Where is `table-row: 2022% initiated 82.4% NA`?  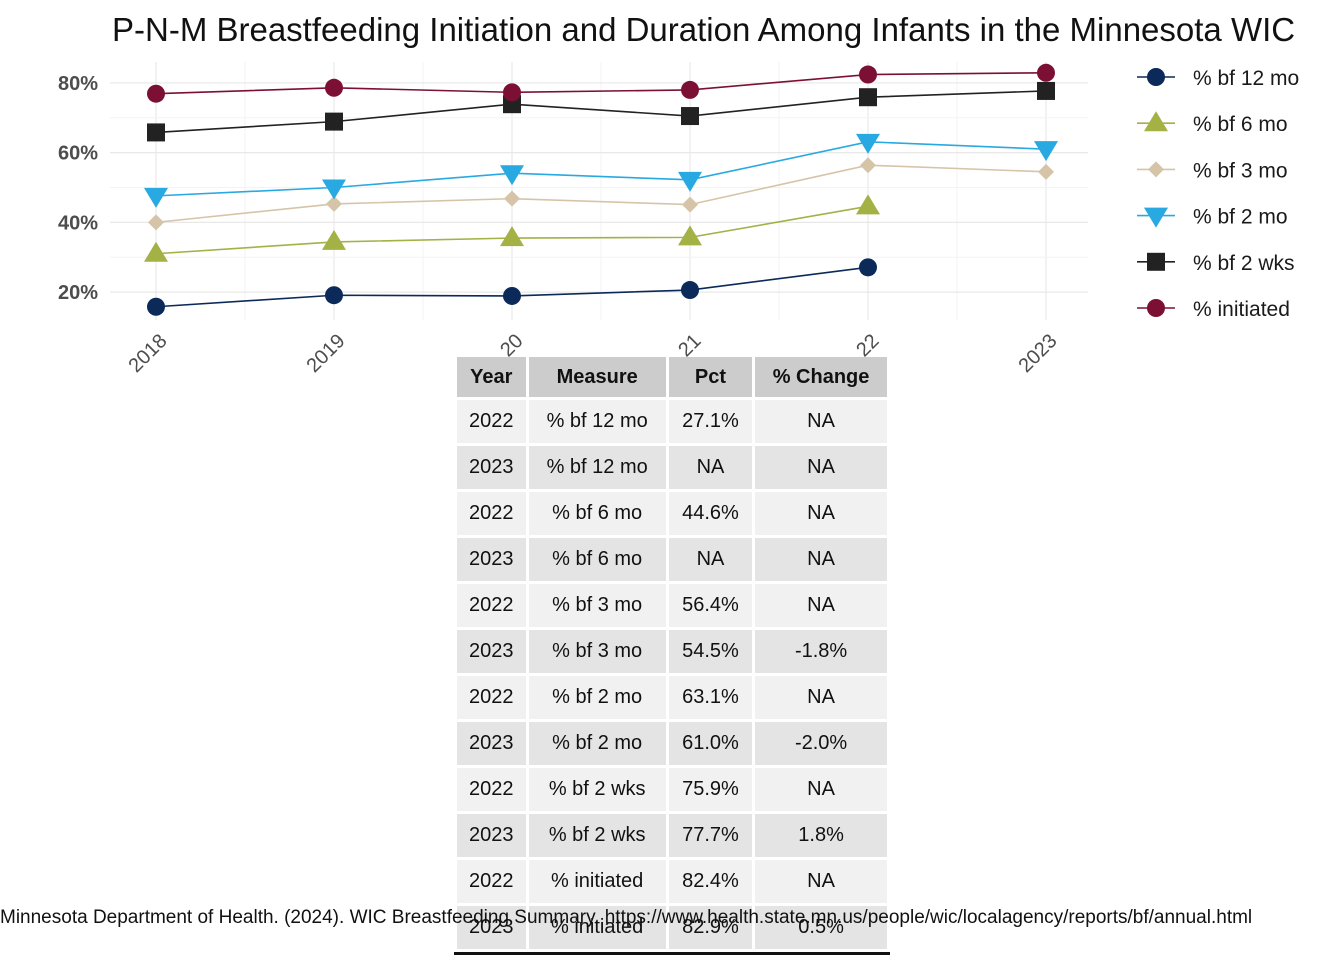
table-row: 2022% initiated 82.4% NA is located at coordinates (672, 881).